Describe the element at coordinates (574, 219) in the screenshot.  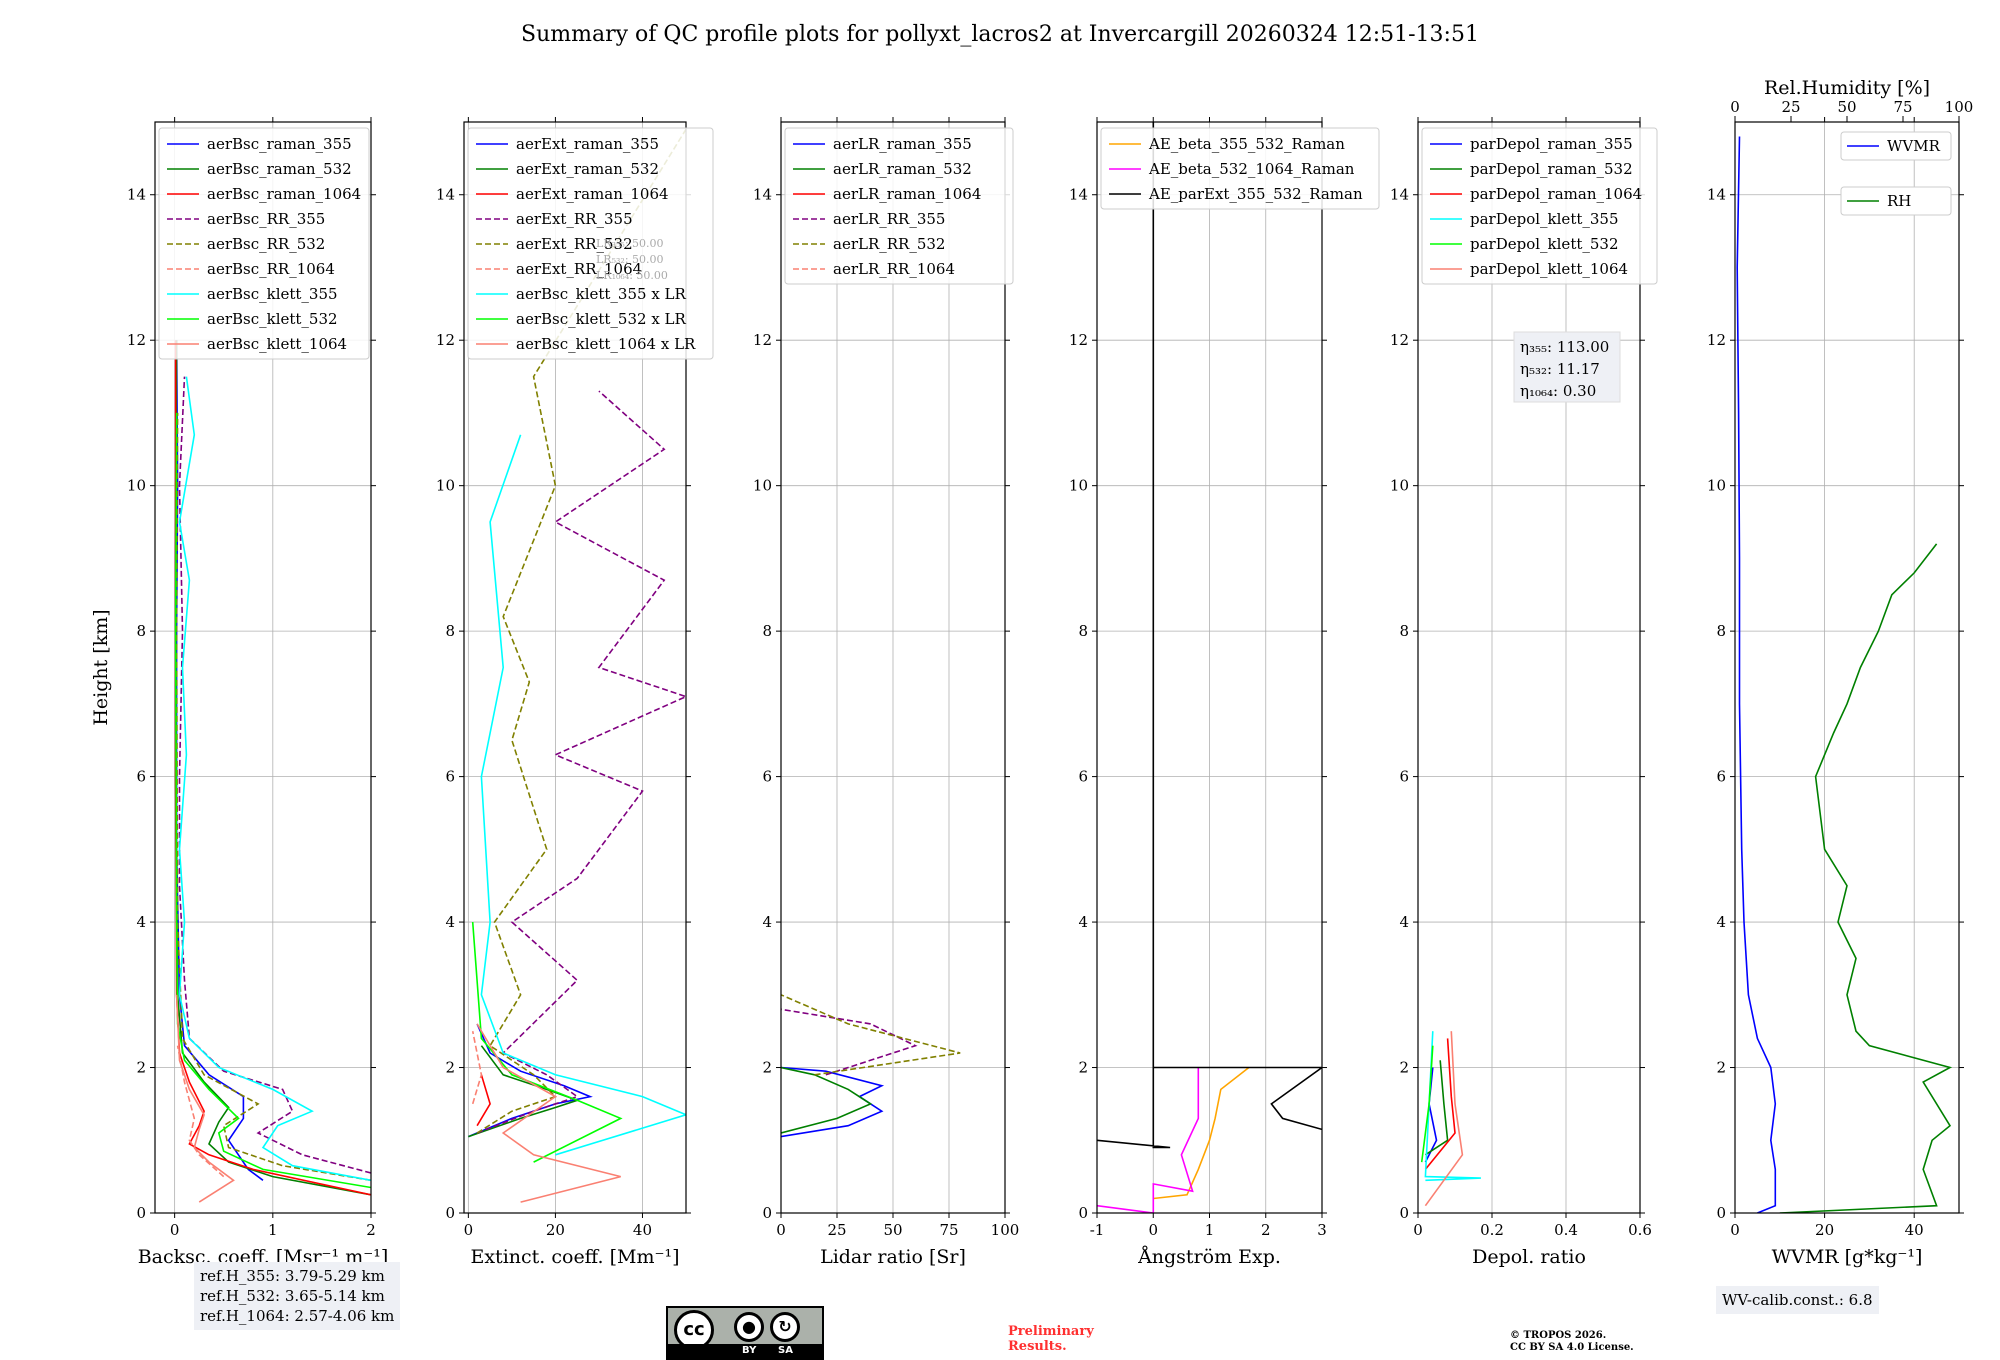
I see `legend-label: aerExt_RR_355` at that location.